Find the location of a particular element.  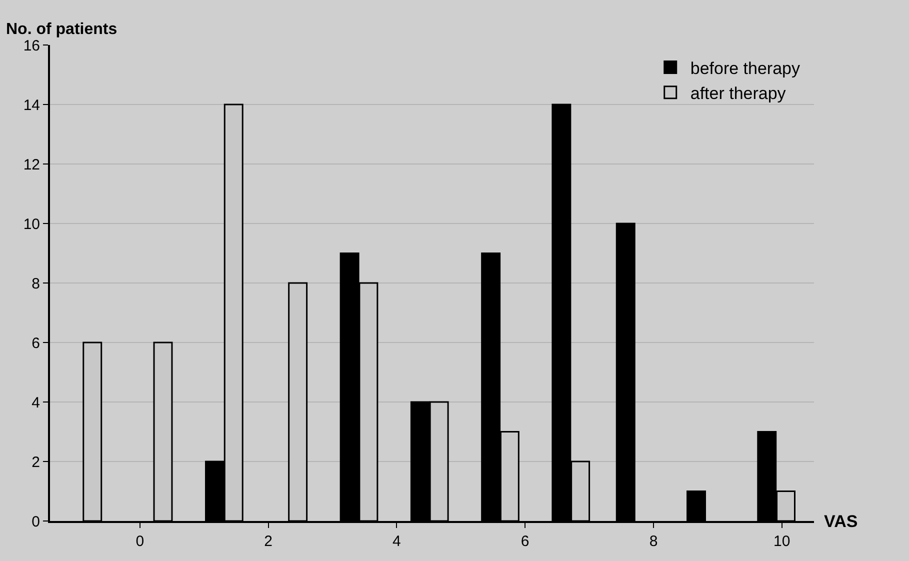

y-tick-label: 6 is located at coordinates (36, 343).